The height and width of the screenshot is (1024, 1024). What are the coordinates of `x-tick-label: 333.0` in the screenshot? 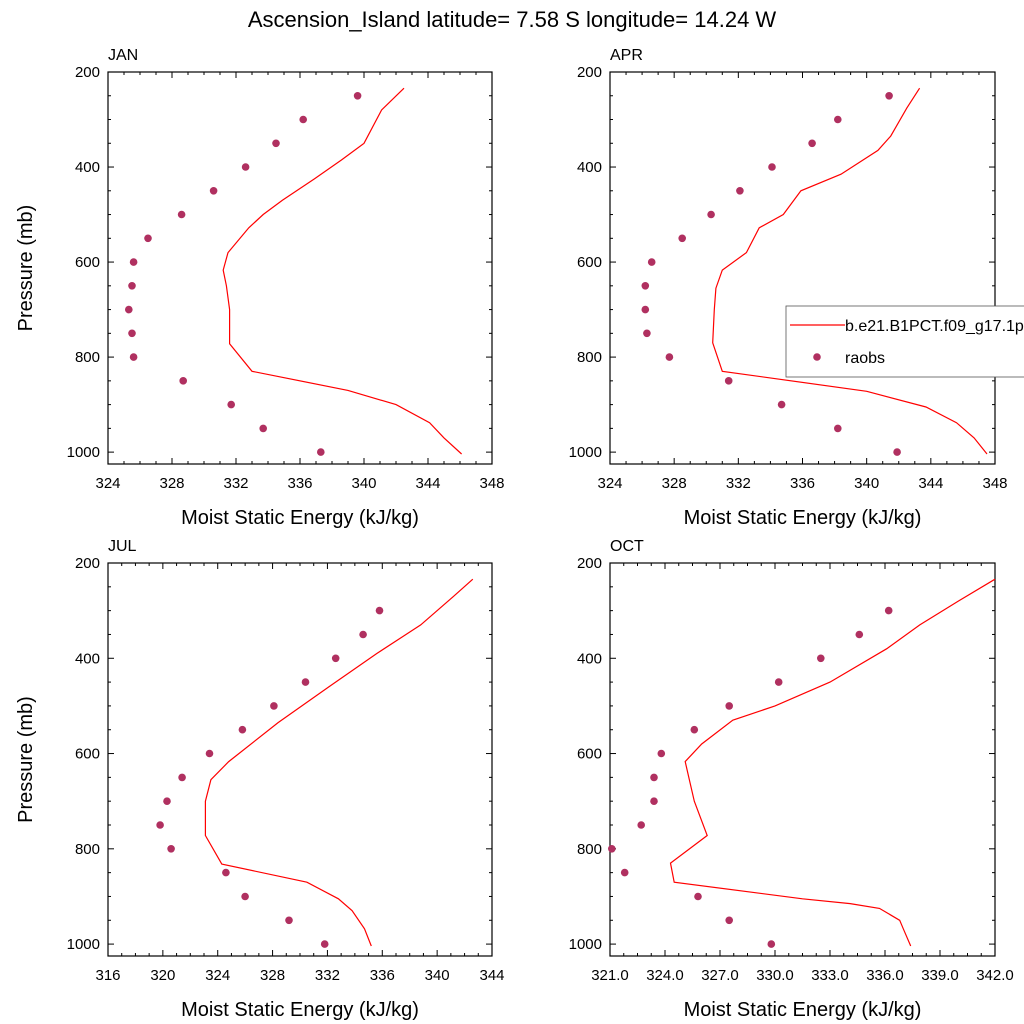 It's located at (830, 975).